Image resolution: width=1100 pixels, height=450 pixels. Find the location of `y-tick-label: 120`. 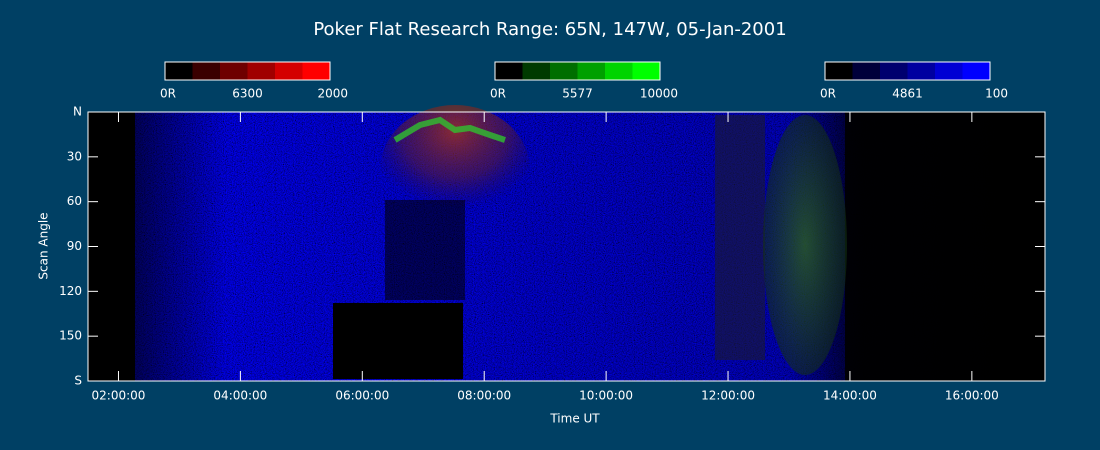

y-tick-label: 120 is located at coordinates (70, 291).